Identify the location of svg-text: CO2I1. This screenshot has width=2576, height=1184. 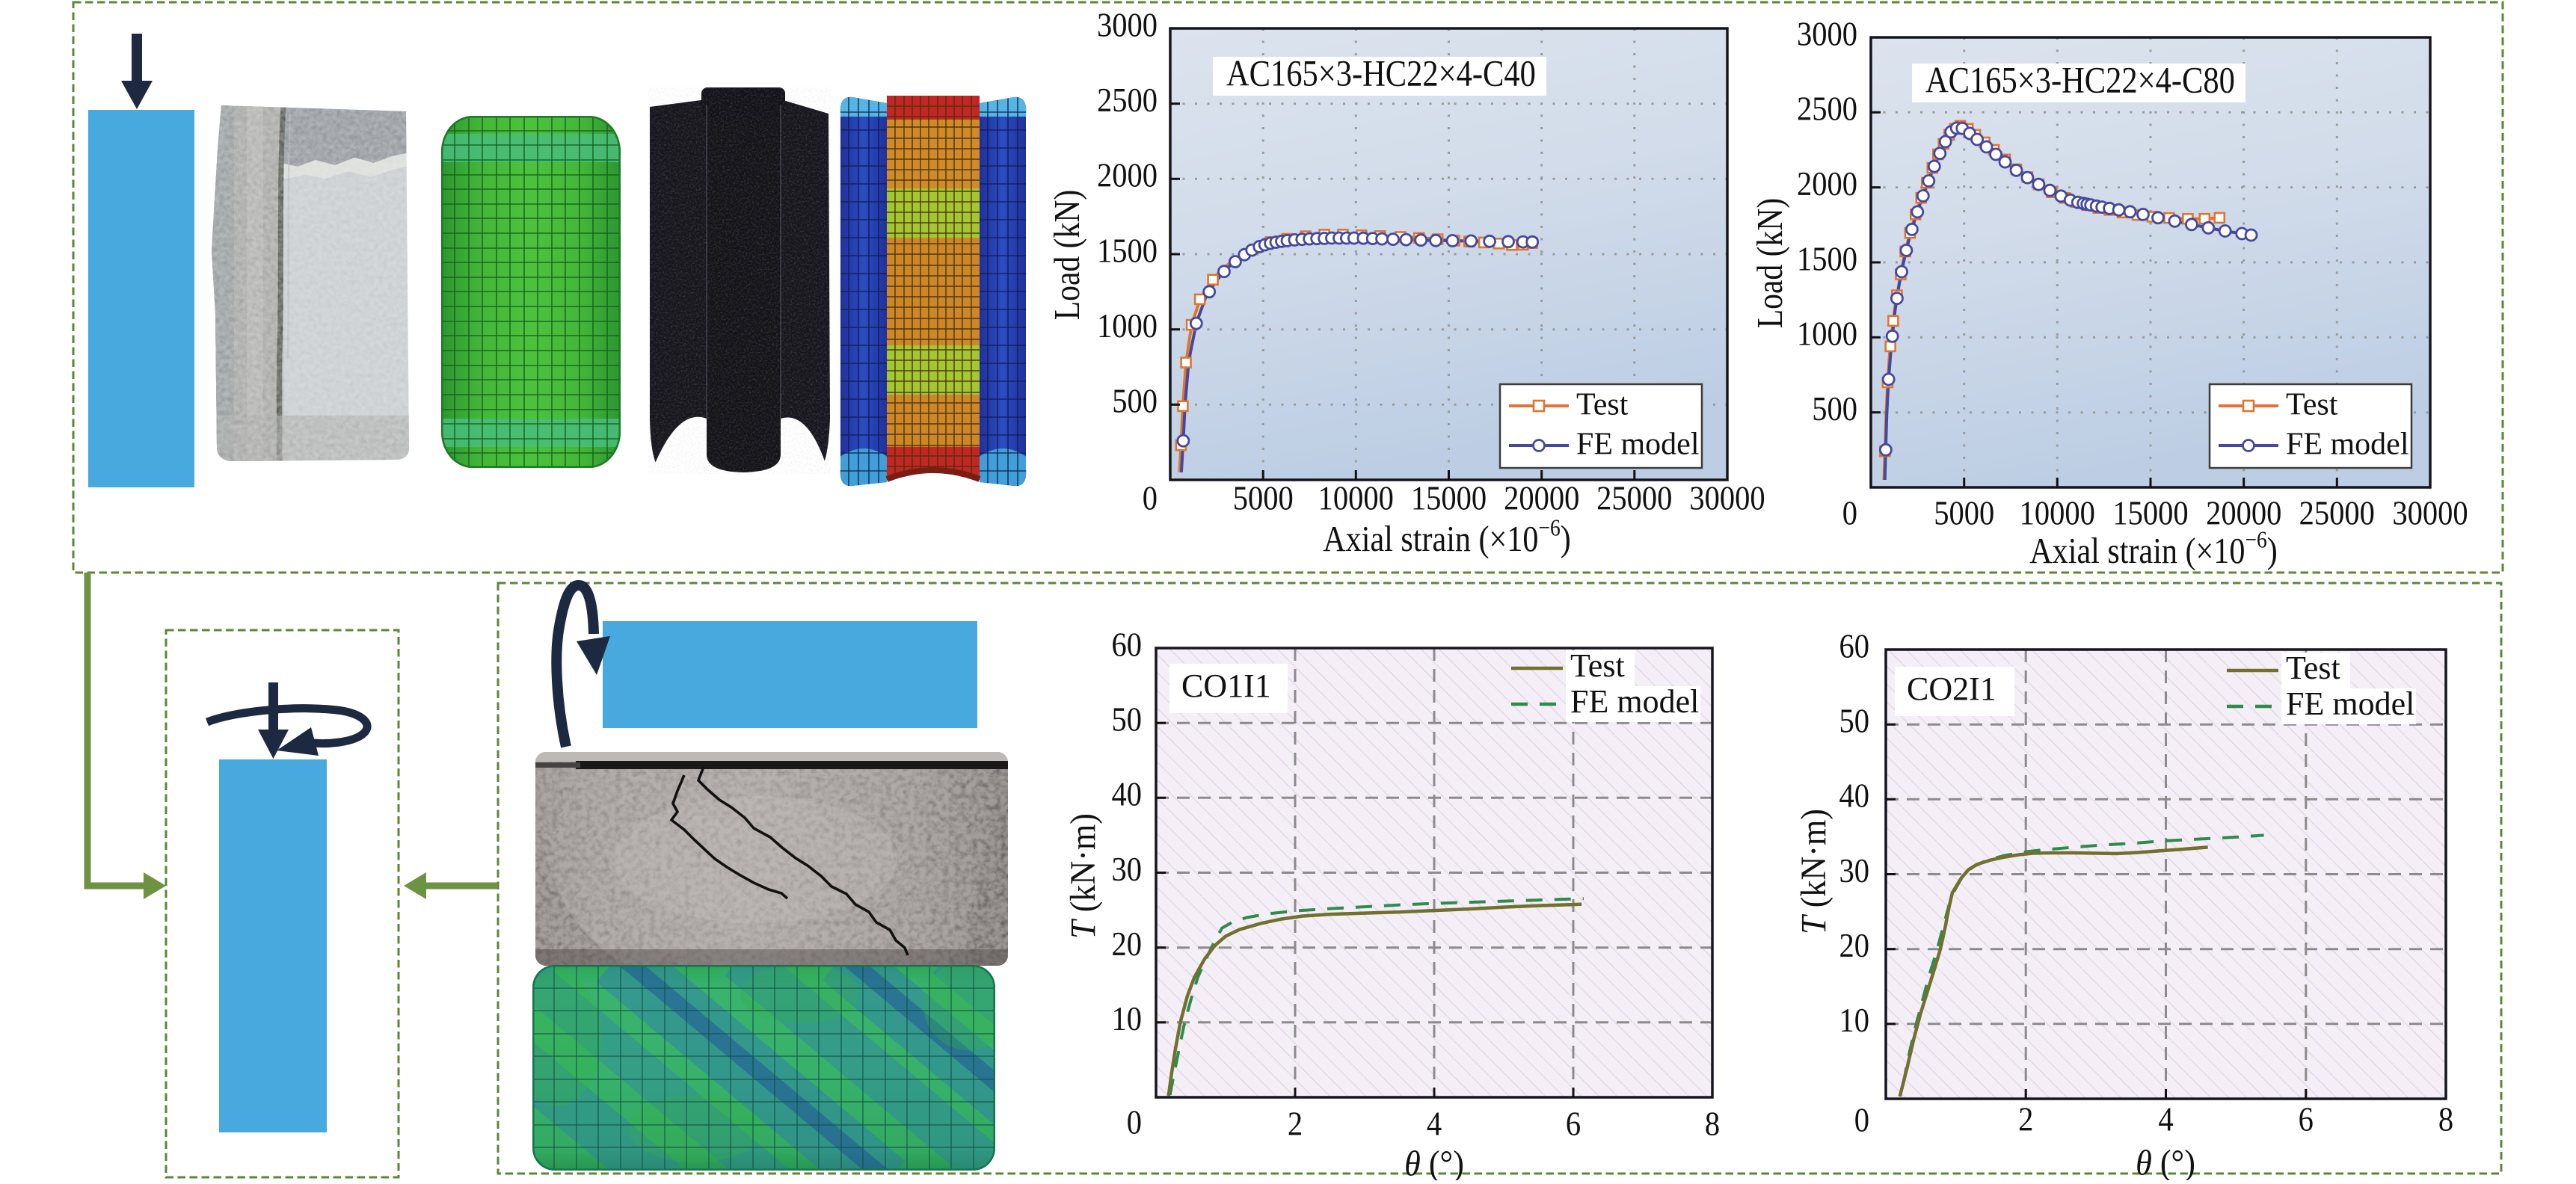
(1951, 689).